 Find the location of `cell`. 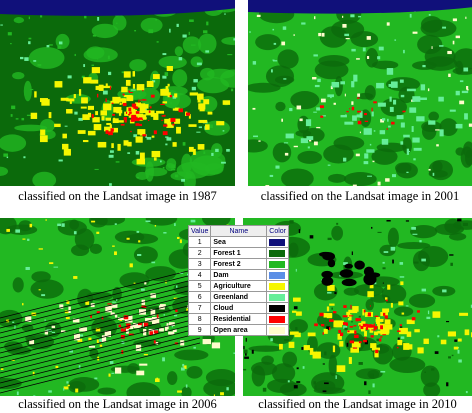

cell is located at coordinates (277, 264).